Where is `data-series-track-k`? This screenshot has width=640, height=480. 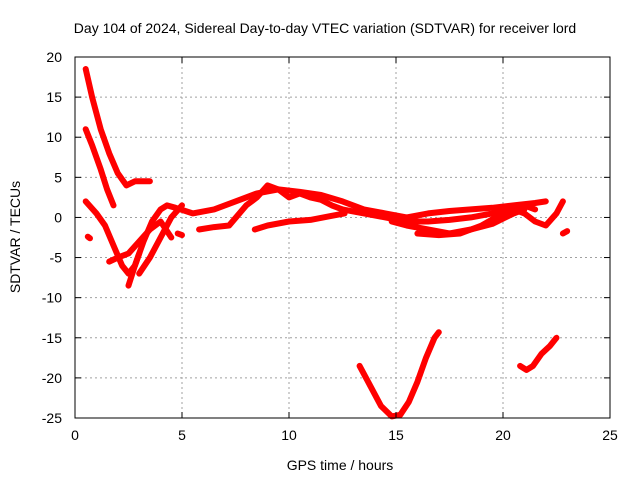
data-series-track-k is located at coordinates (452, 213).